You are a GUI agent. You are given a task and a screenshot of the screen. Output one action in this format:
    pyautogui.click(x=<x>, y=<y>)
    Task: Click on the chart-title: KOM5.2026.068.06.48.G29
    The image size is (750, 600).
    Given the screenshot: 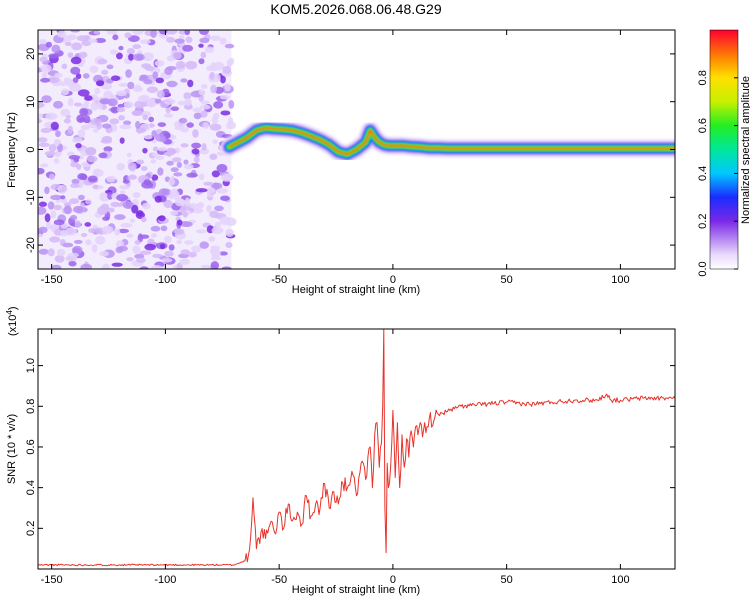 What is the action you would take?
    pyautogui.click(x=355, y=9)
    